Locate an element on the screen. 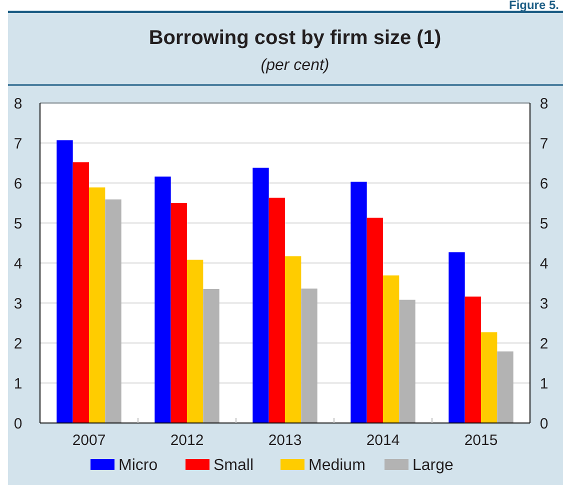 The width and height of the screenshot is (563, 485). y2-tick-label: 0 is located at coordinates (544, 423).